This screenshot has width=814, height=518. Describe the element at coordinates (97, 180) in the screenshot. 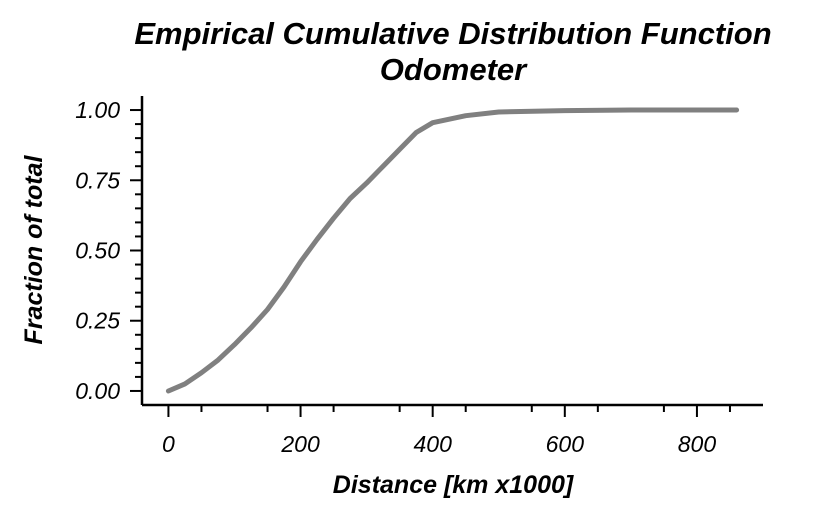

I see `y-tick-label: 0.75` at that location.